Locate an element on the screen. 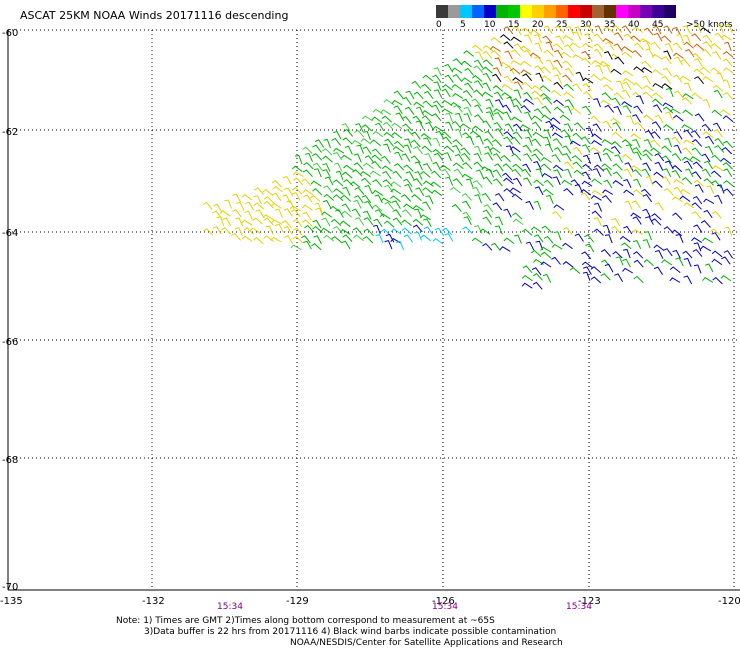 The height and width of the screenshot is (650, 740). scale-label: 20 is located at coordinates (538, 25).